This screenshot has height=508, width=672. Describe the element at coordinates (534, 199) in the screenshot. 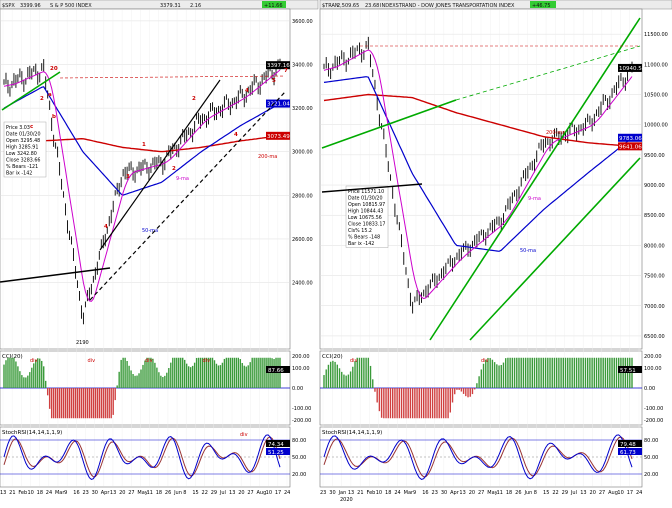

I see `right-ma-label: 9-ma` at that location.